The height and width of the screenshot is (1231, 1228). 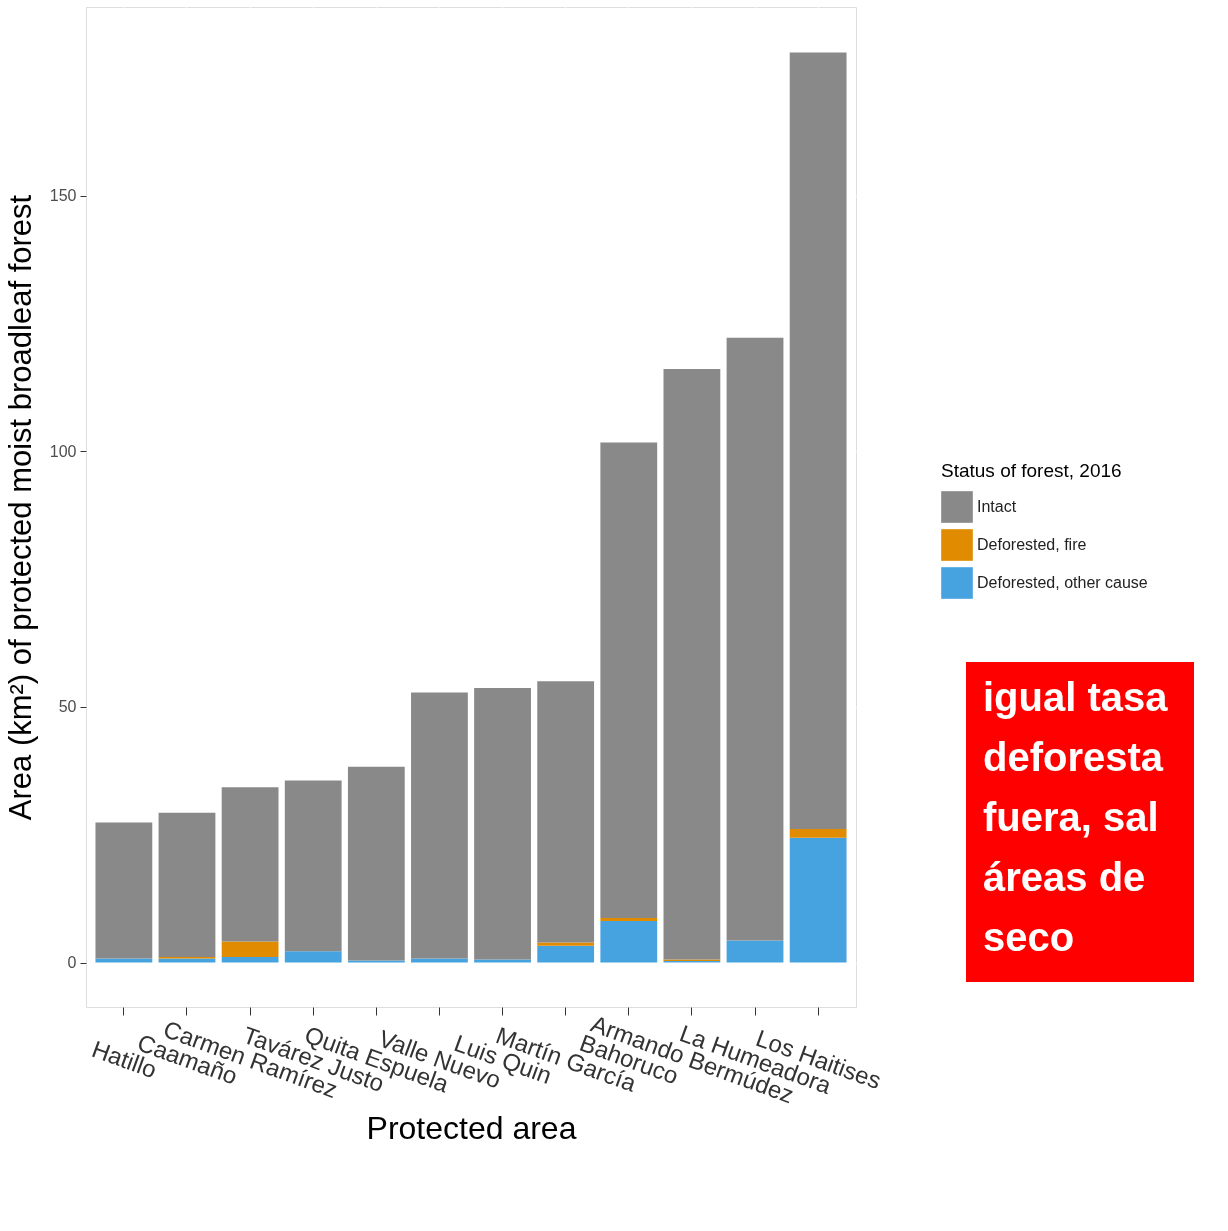 I want to click on y-tick-label: 50, so click(x=67, y=707).